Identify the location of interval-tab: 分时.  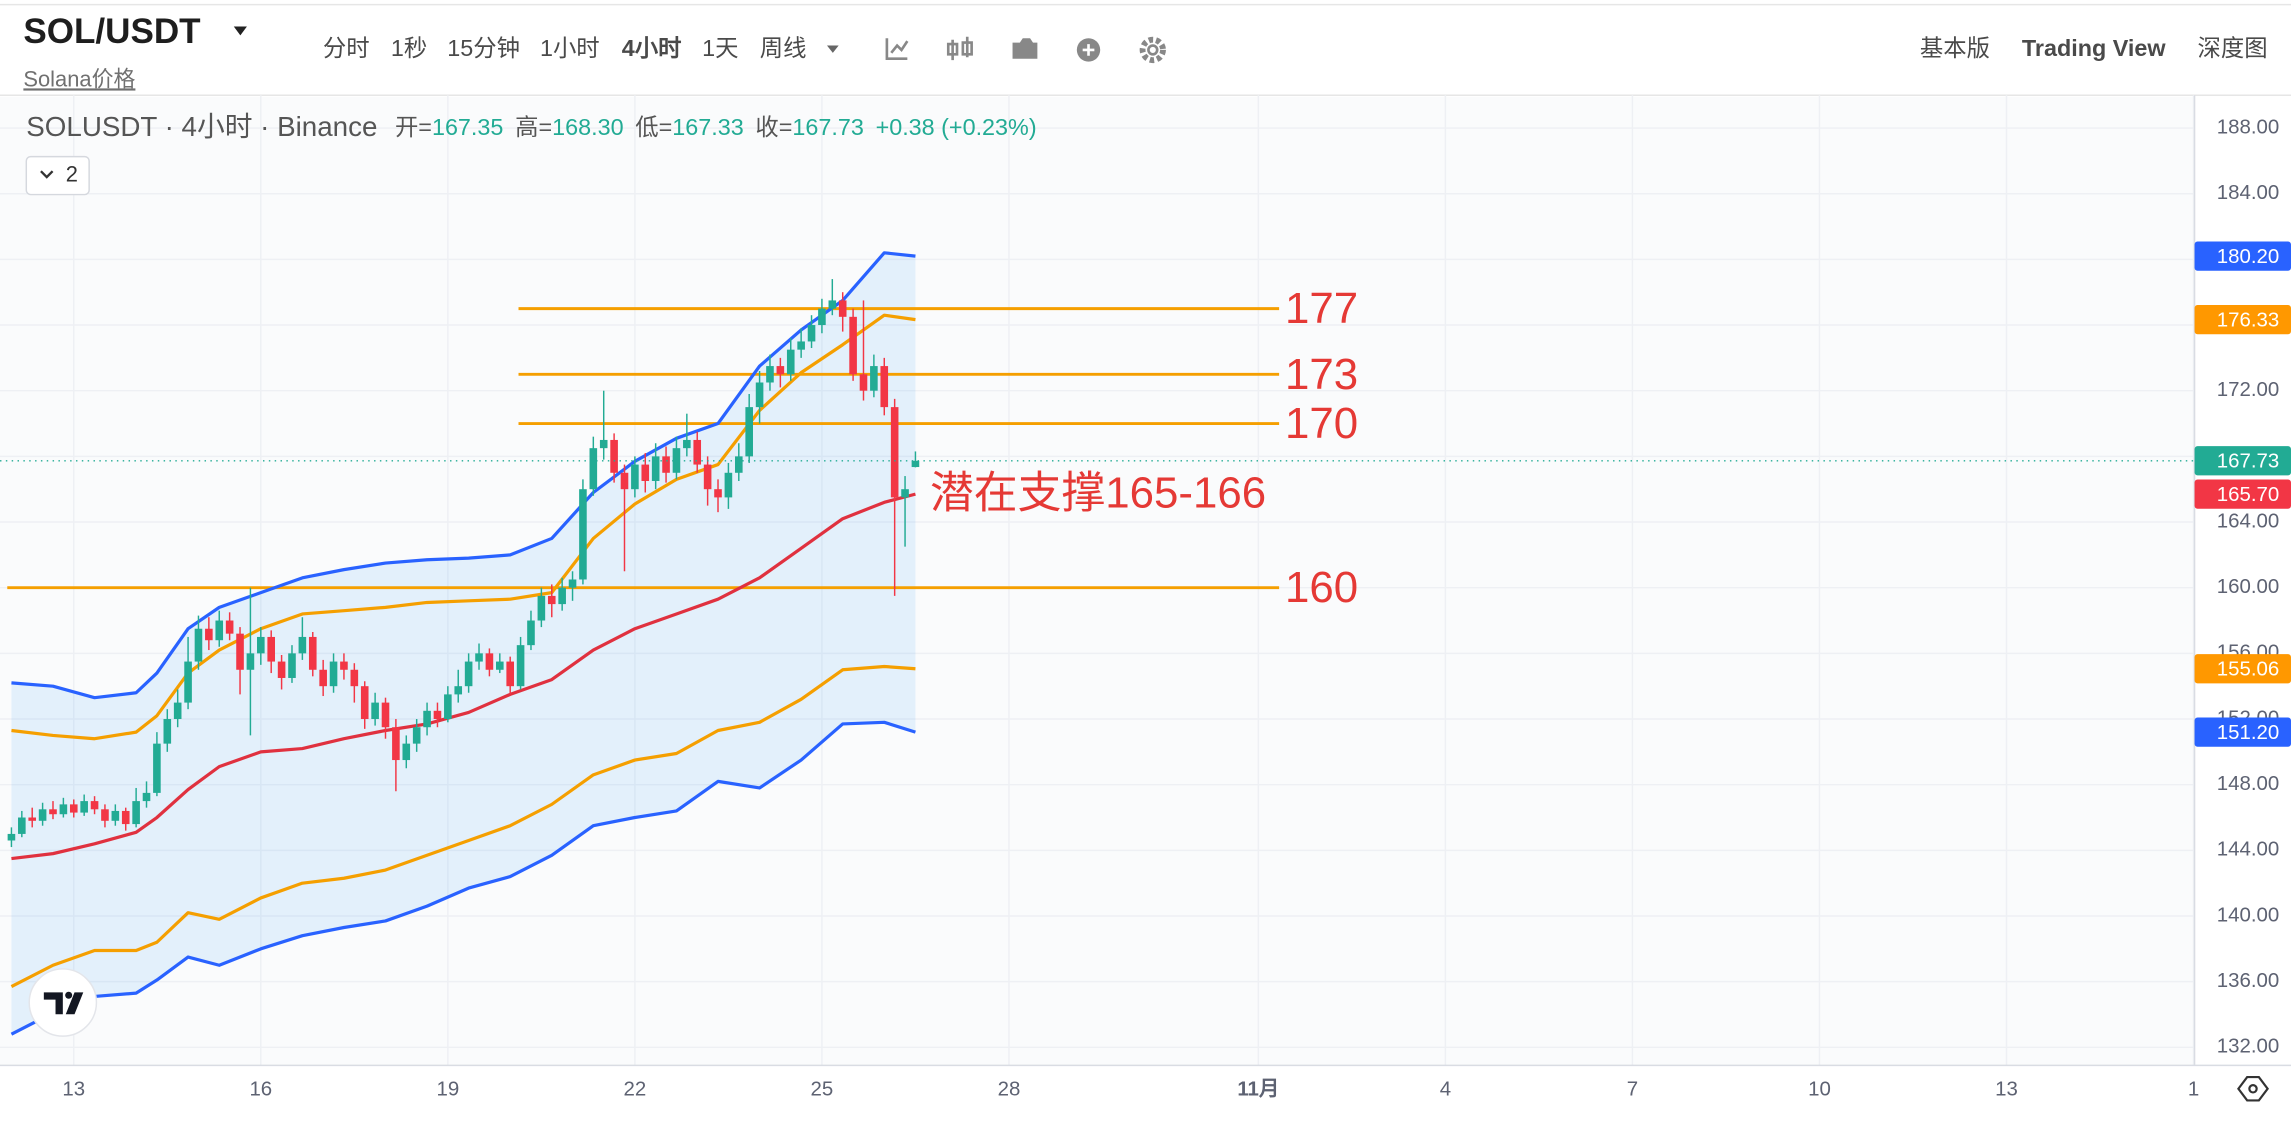
(346, 48).